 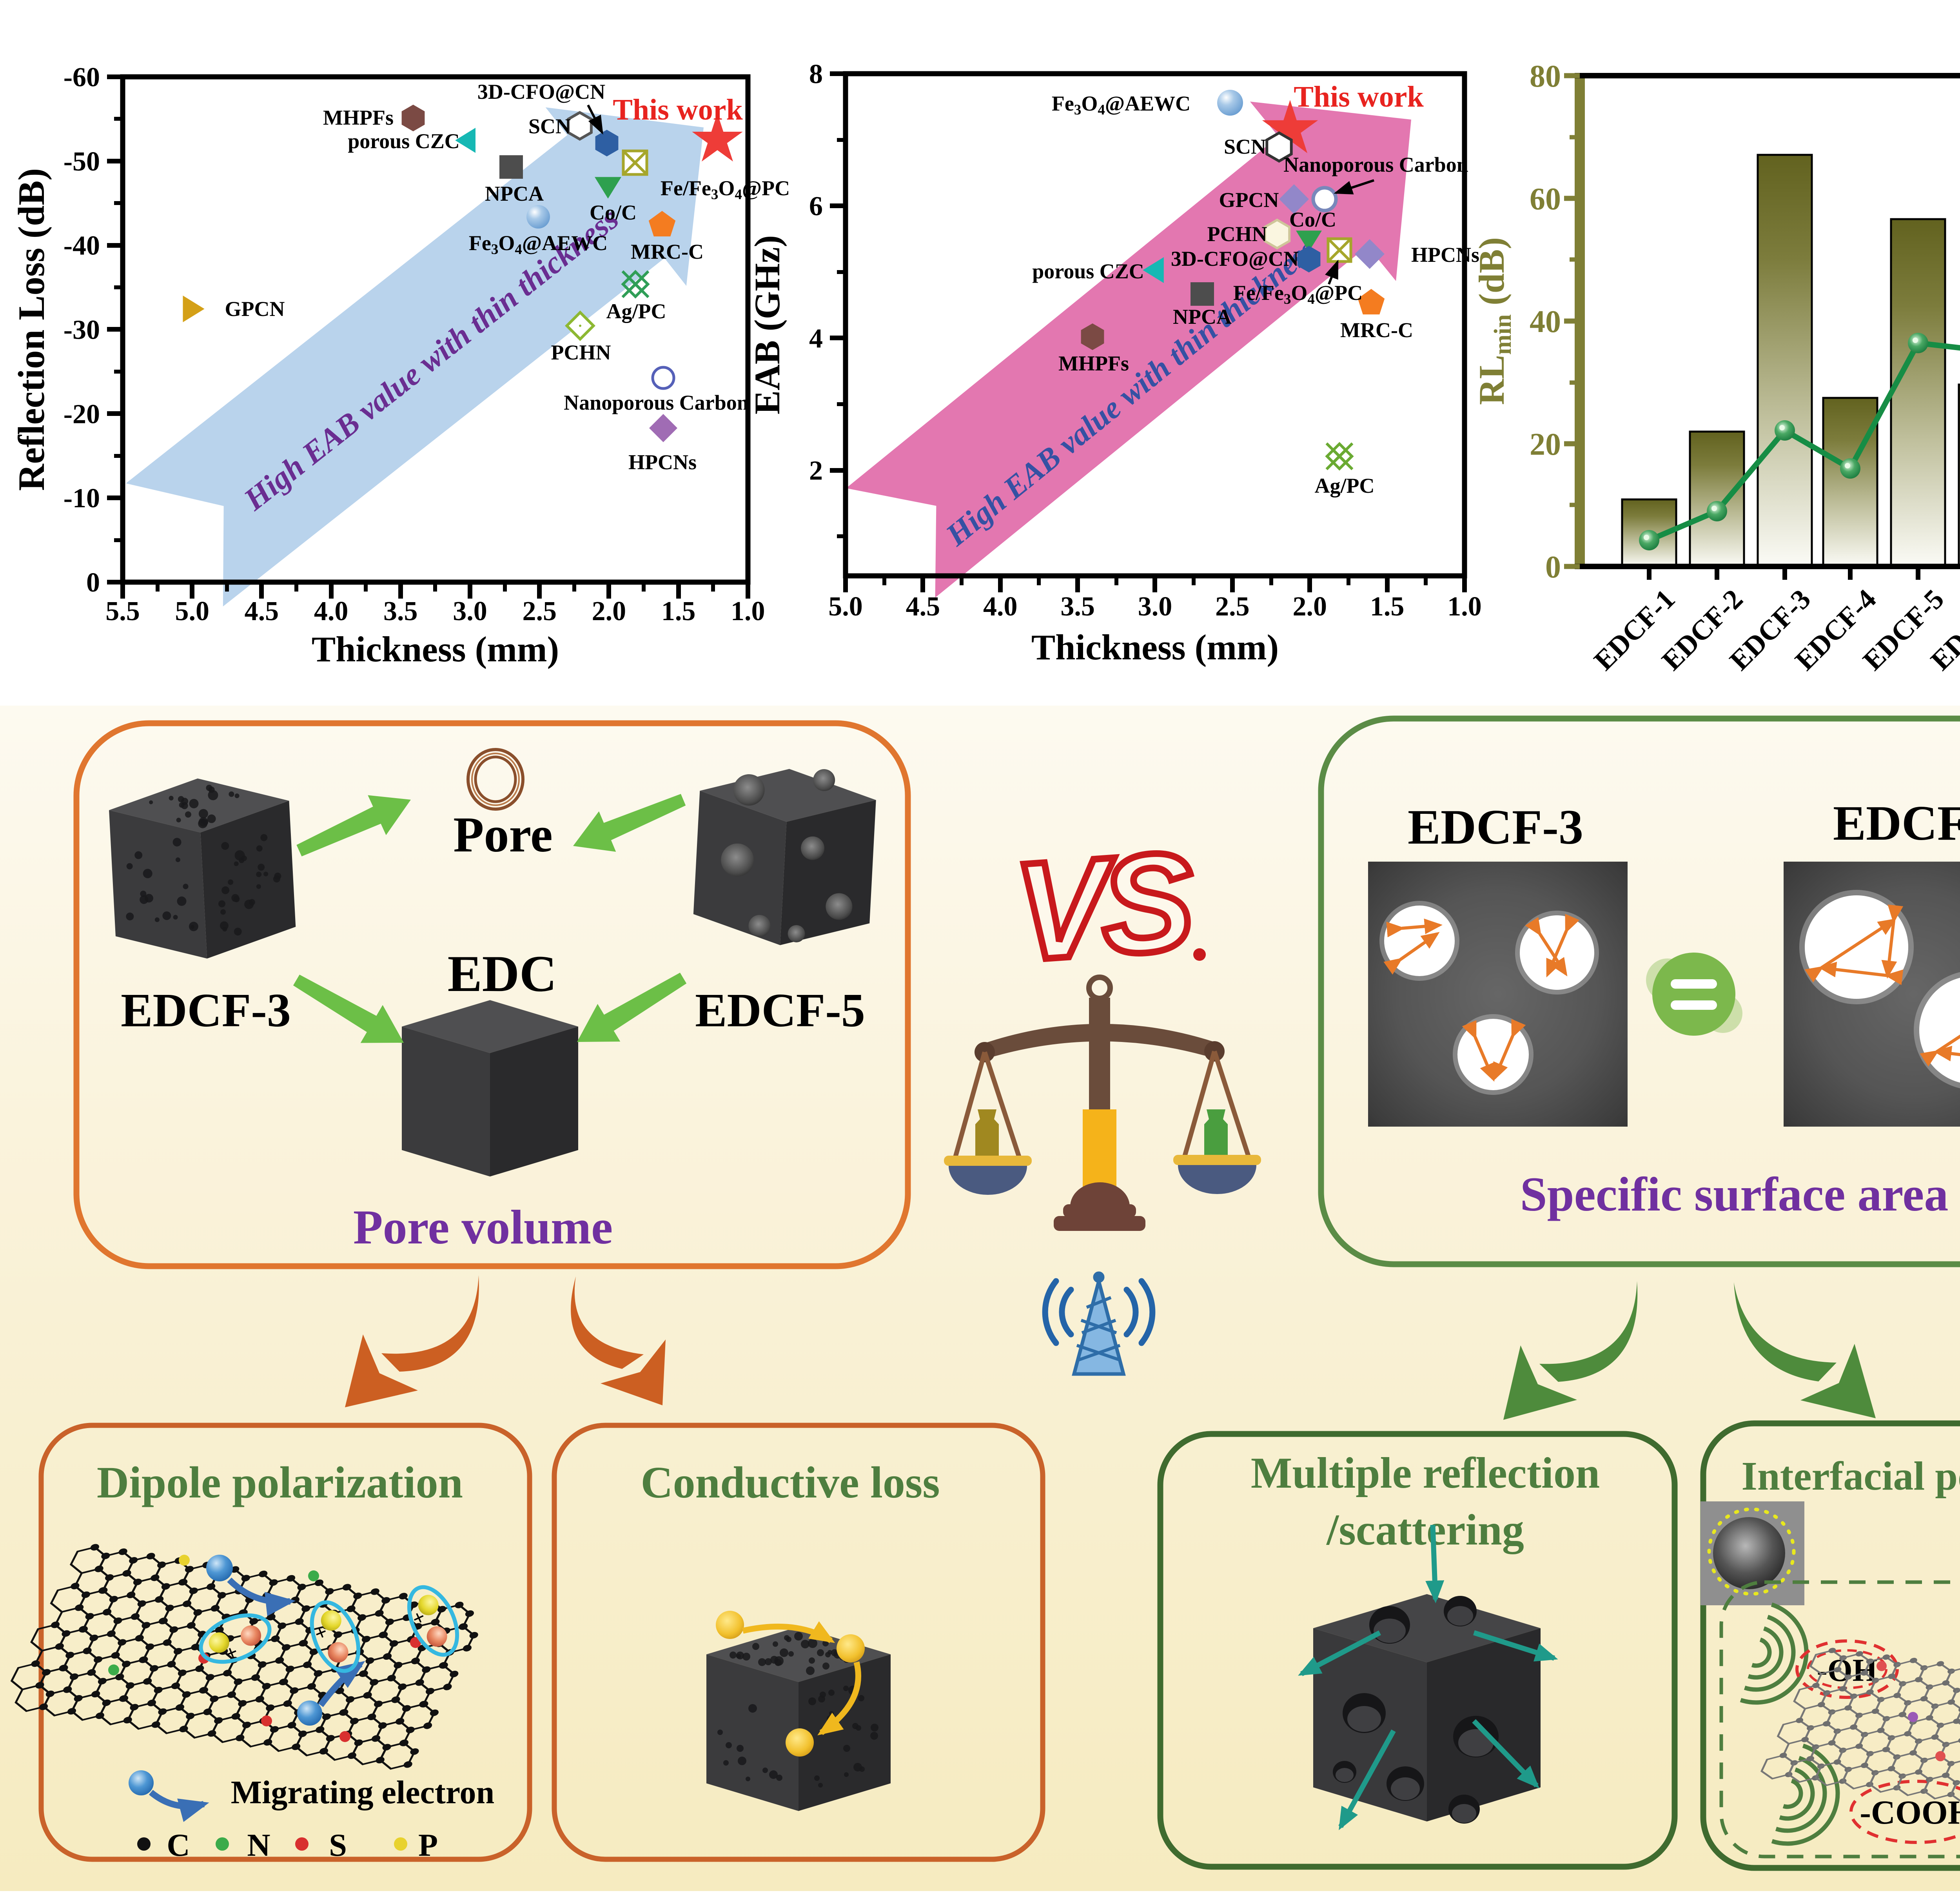 What do you see at coordinates (338, 1845) in the screenshot?
I see `svg-text: S` at bounding box center [338, 1845].